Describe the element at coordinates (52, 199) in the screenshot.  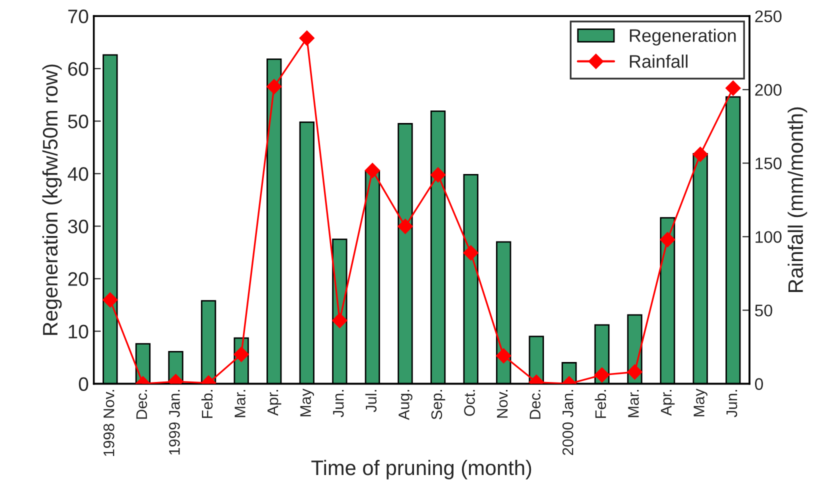
I see `y-axis-title: Regeneration (kgfw/50m row)` at that location.